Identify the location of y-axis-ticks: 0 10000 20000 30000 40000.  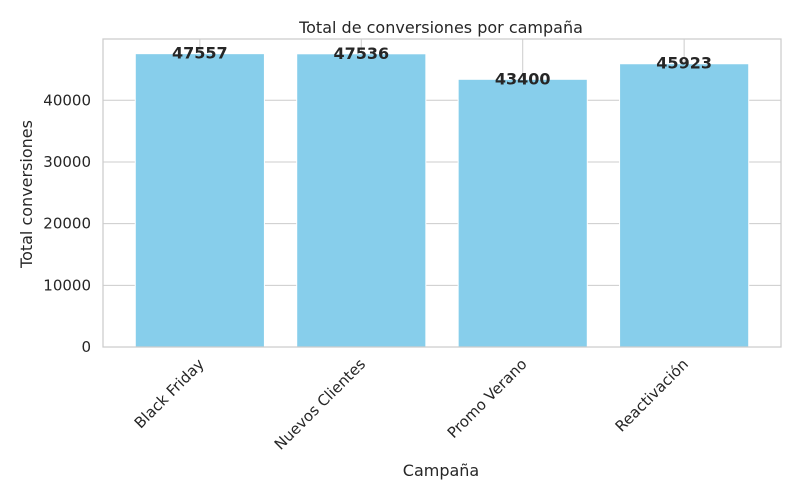
(67, 223).